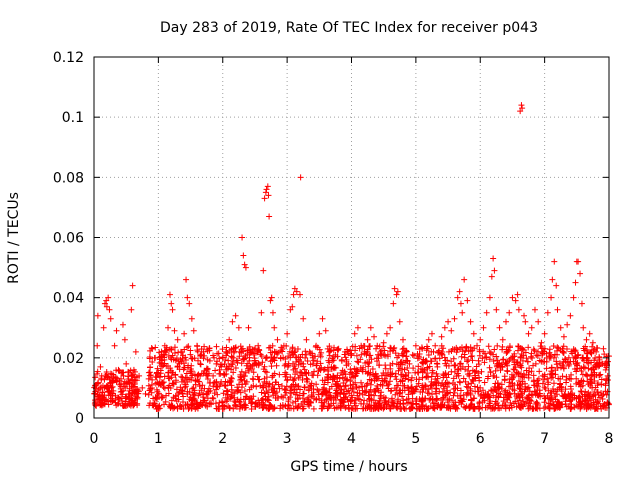  Describe the element at coordinates (351, 439) in the screenshot. I see `x-tick-label: 4` at that location.